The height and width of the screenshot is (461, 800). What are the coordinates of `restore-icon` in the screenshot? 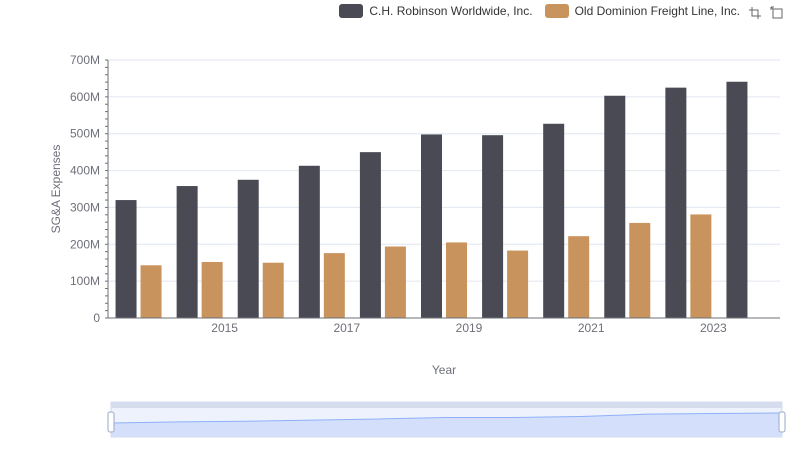 It's located at (777, 13).